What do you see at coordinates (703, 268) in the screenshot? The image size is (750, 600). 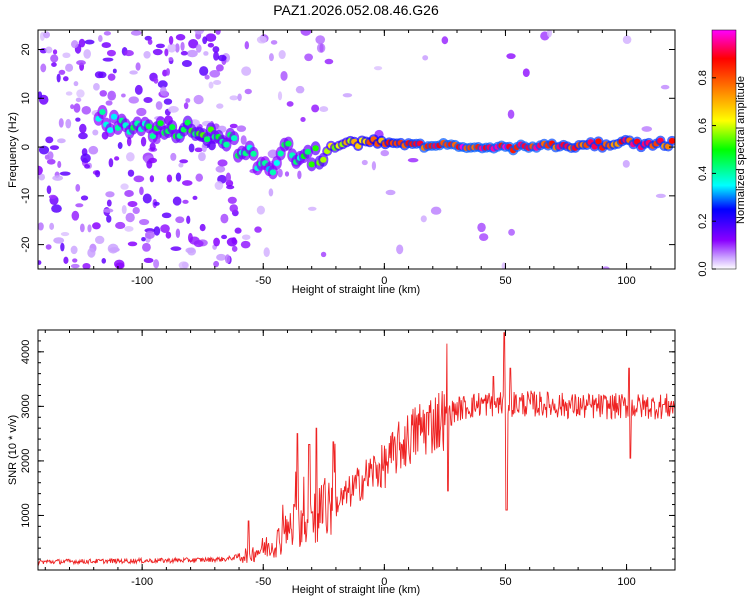 I see `colorbar-tick-label: 0.0` at bounding box center [703, 268].